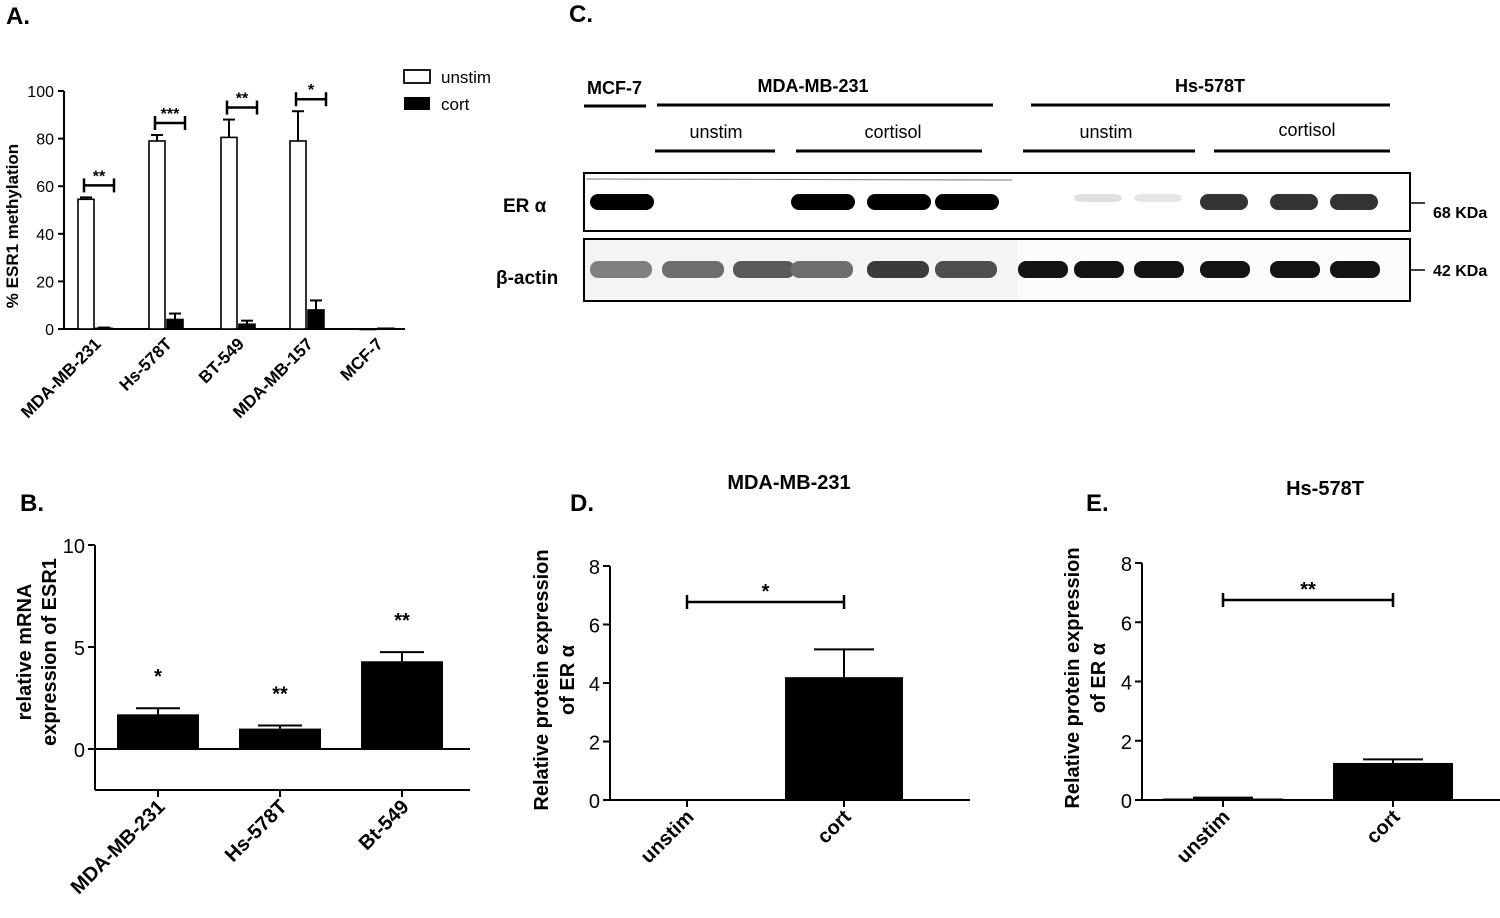 The height and width of the screenshot is (918, 1500). I want to click on d-x-tick-label: unstim, so click(668, 837).